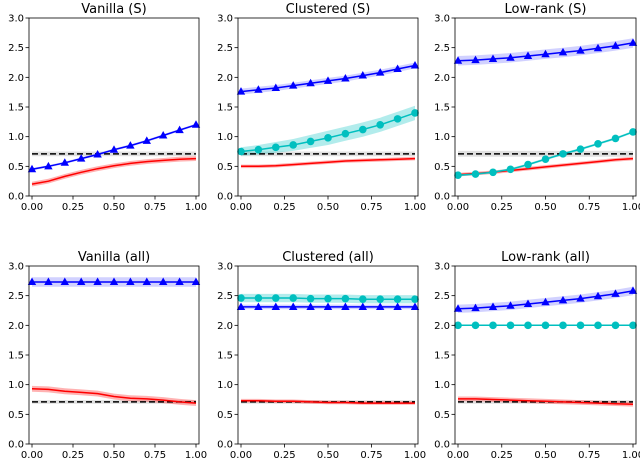 The width and height of the screenshot is (640, 460). What do you see at coordinates (545, 153) in the screenshot?
I see `band-baseline` at bounding box center [545, 153].